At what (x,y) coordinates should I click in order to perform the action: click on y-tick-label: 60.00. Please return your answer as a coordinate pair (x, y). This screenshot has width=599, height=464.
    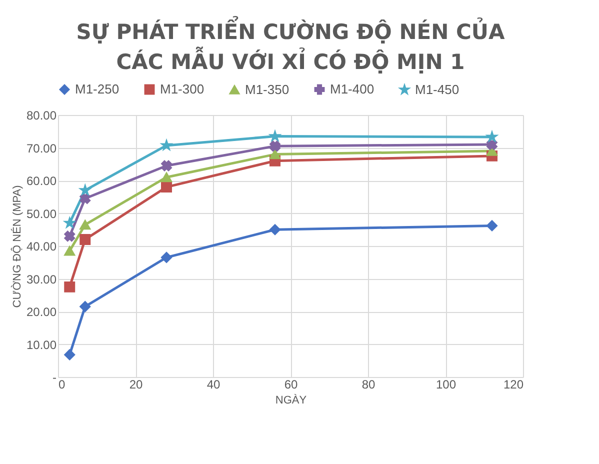
    Looking at the image, I should click on (41, 181).